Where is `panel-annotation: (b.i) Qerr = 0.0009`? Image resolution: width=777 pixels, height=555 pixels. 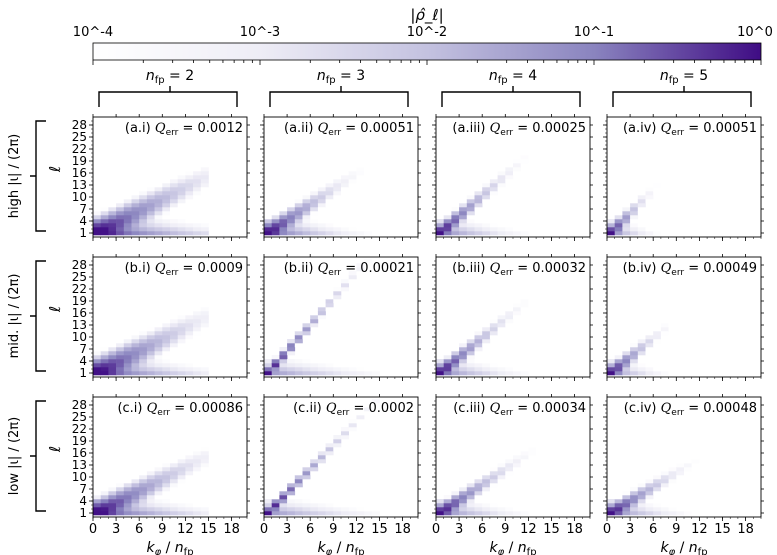 panel-annotation: (b.i) Qerr = 0.0009 is located at coordinates (184, 269).